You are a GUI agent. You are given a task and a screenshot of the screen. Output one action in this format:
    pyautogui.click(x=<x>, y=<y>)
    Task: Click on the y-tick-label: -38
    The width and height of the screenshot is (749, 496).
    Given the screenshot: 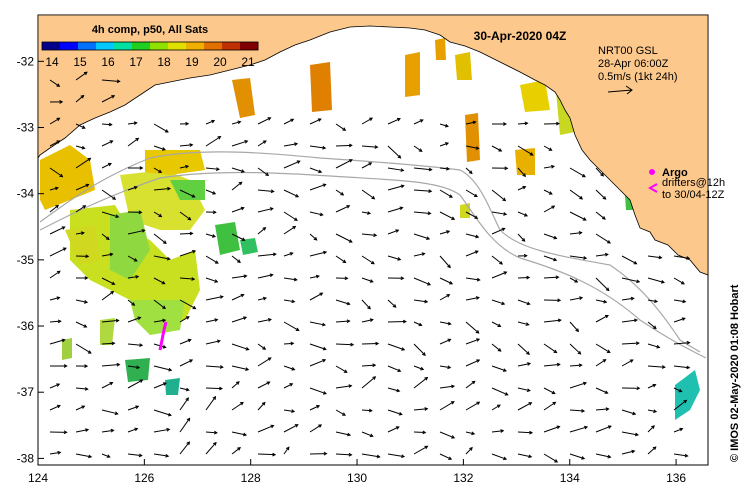 What is the action you would take?
    pyautogui.click(x=26, y=458)
    